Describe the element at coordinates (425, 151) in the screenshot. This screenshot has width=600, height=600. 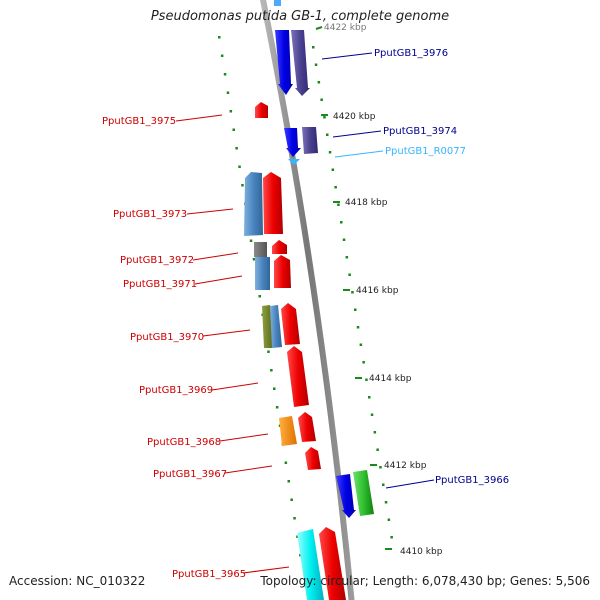
I see `label-PputGB1_R0077: PputGB1_R0077` at that location.